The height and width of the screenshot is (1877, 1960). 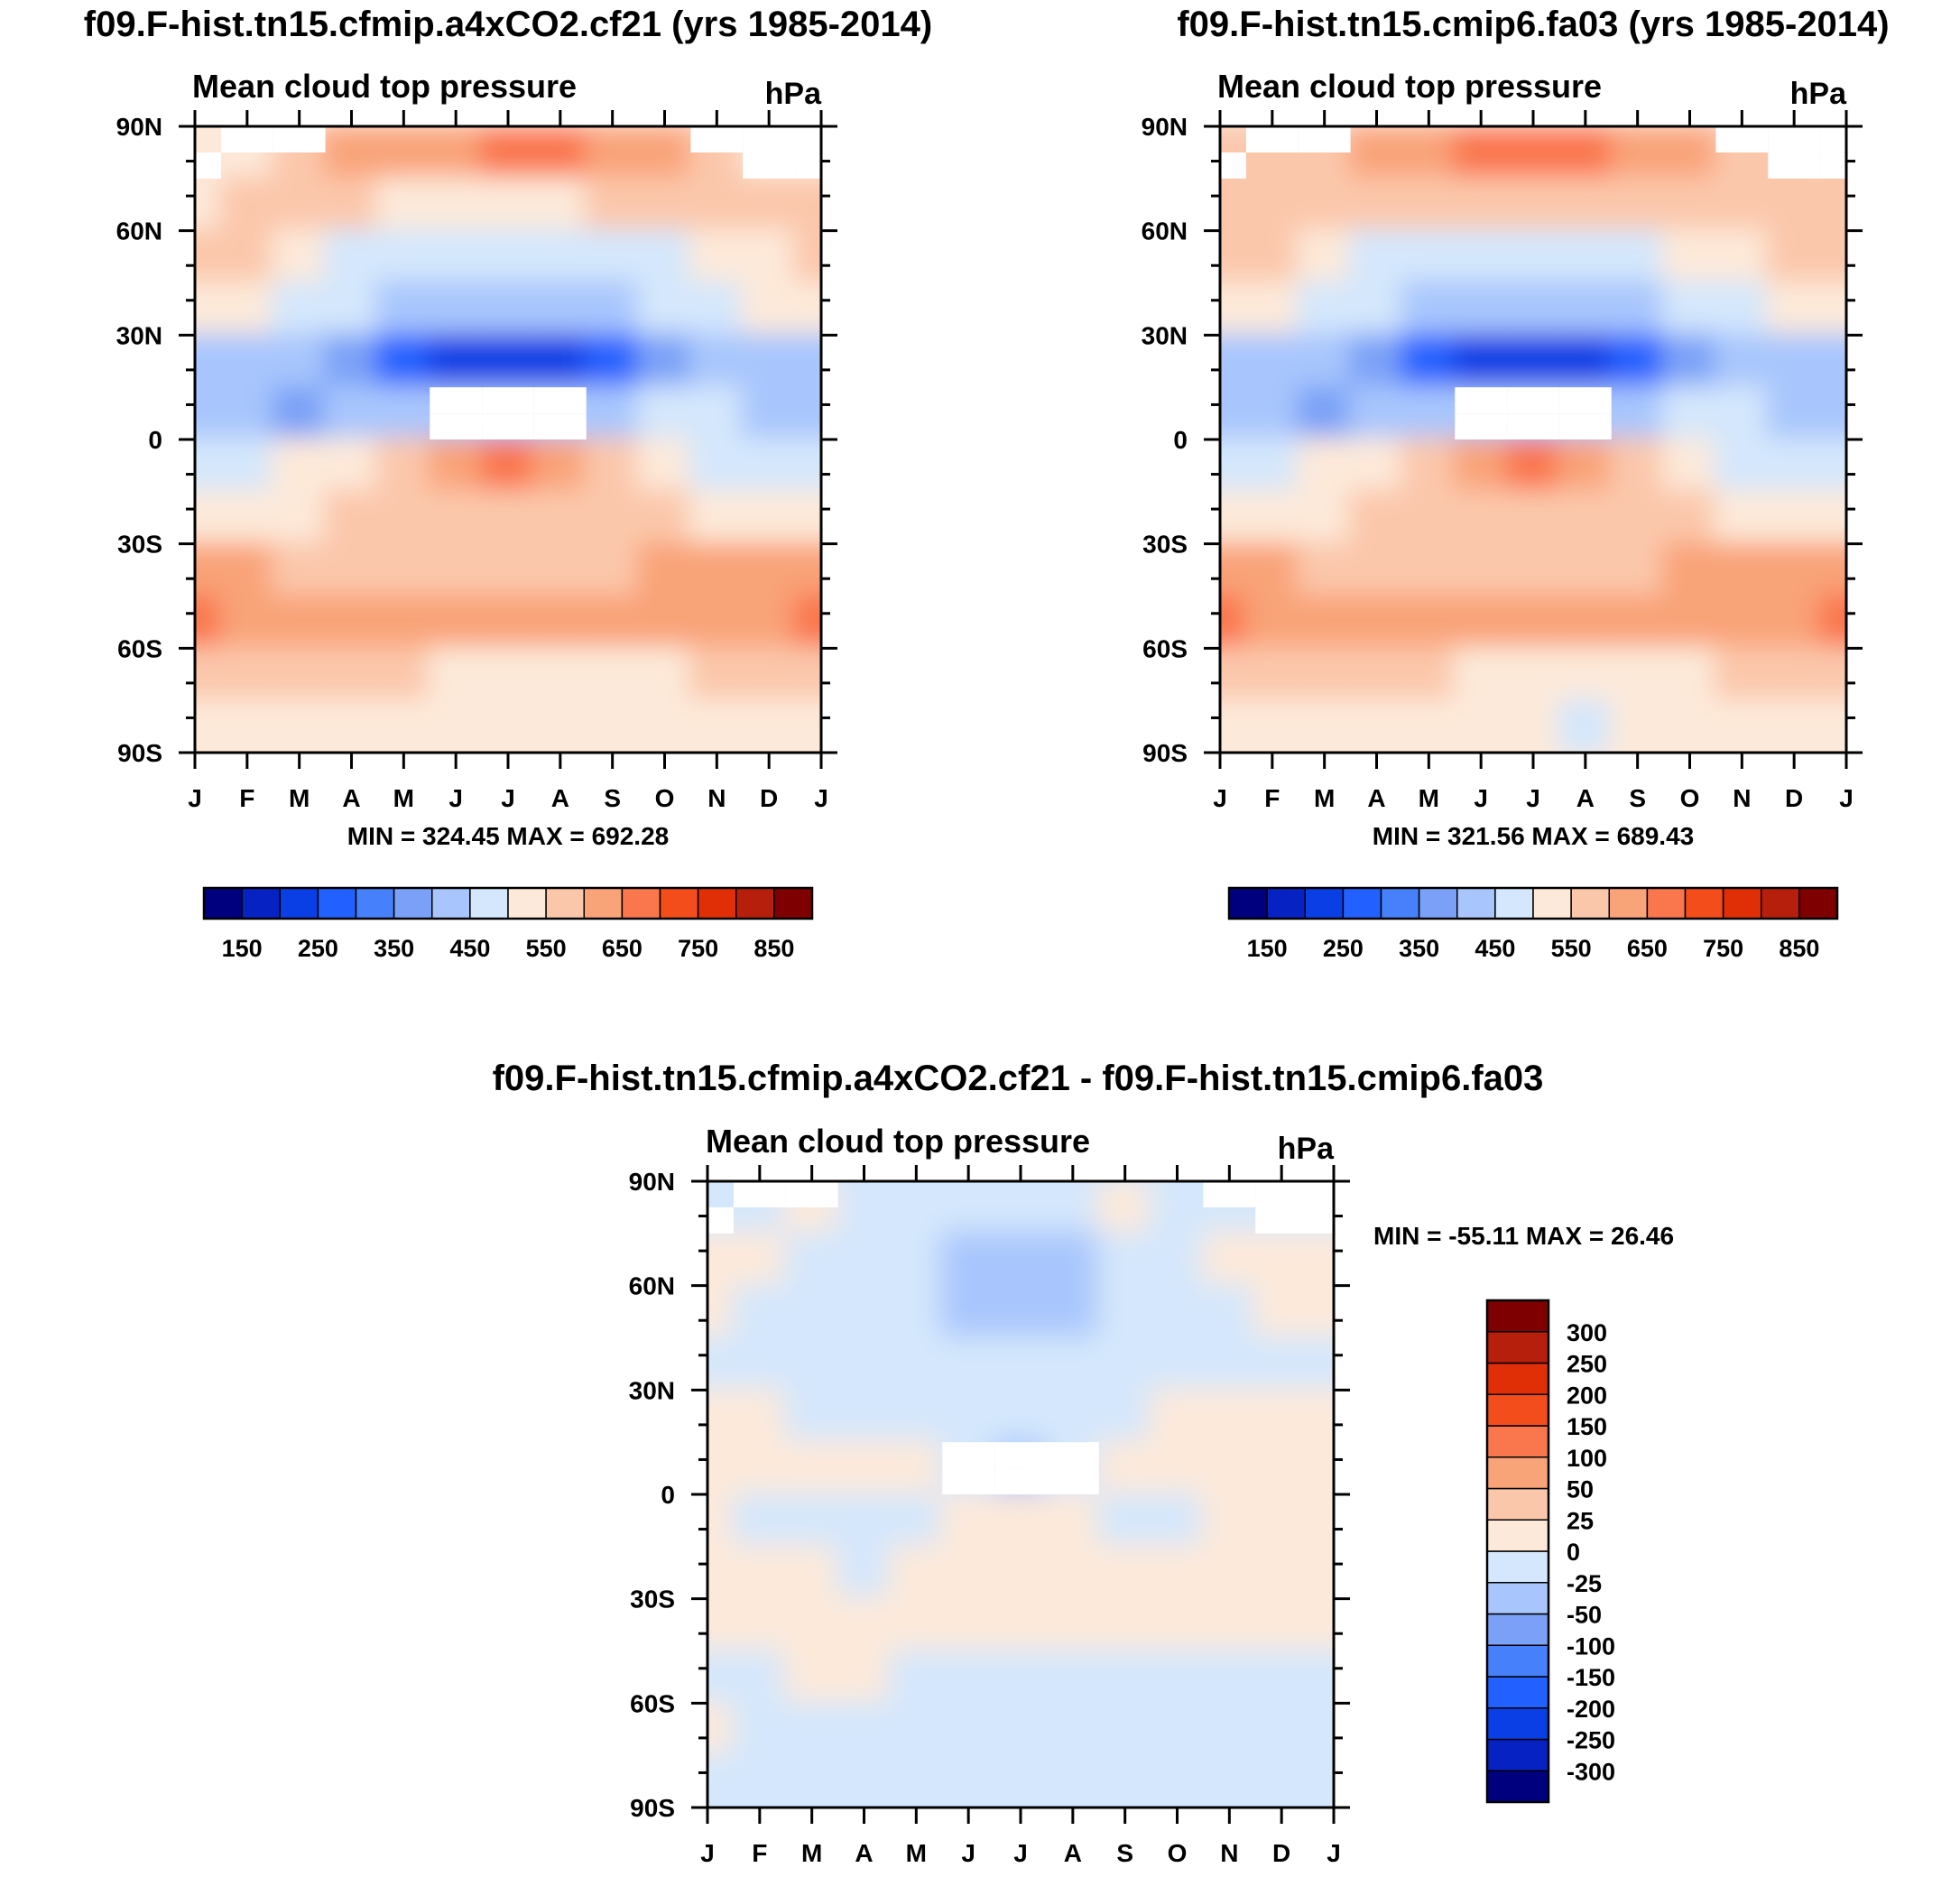 I want to click on units-label: hPa, so click(x=793, y=94).